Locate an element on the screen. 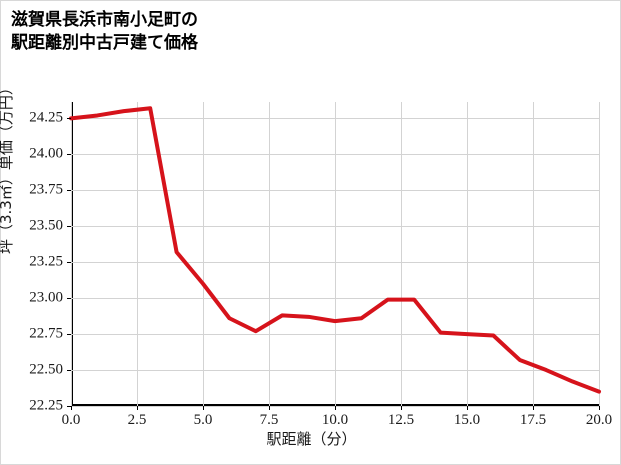 This screenshot has width=621, height=465. x-tick-label: 12.5 is located at coordinates (401, 420).